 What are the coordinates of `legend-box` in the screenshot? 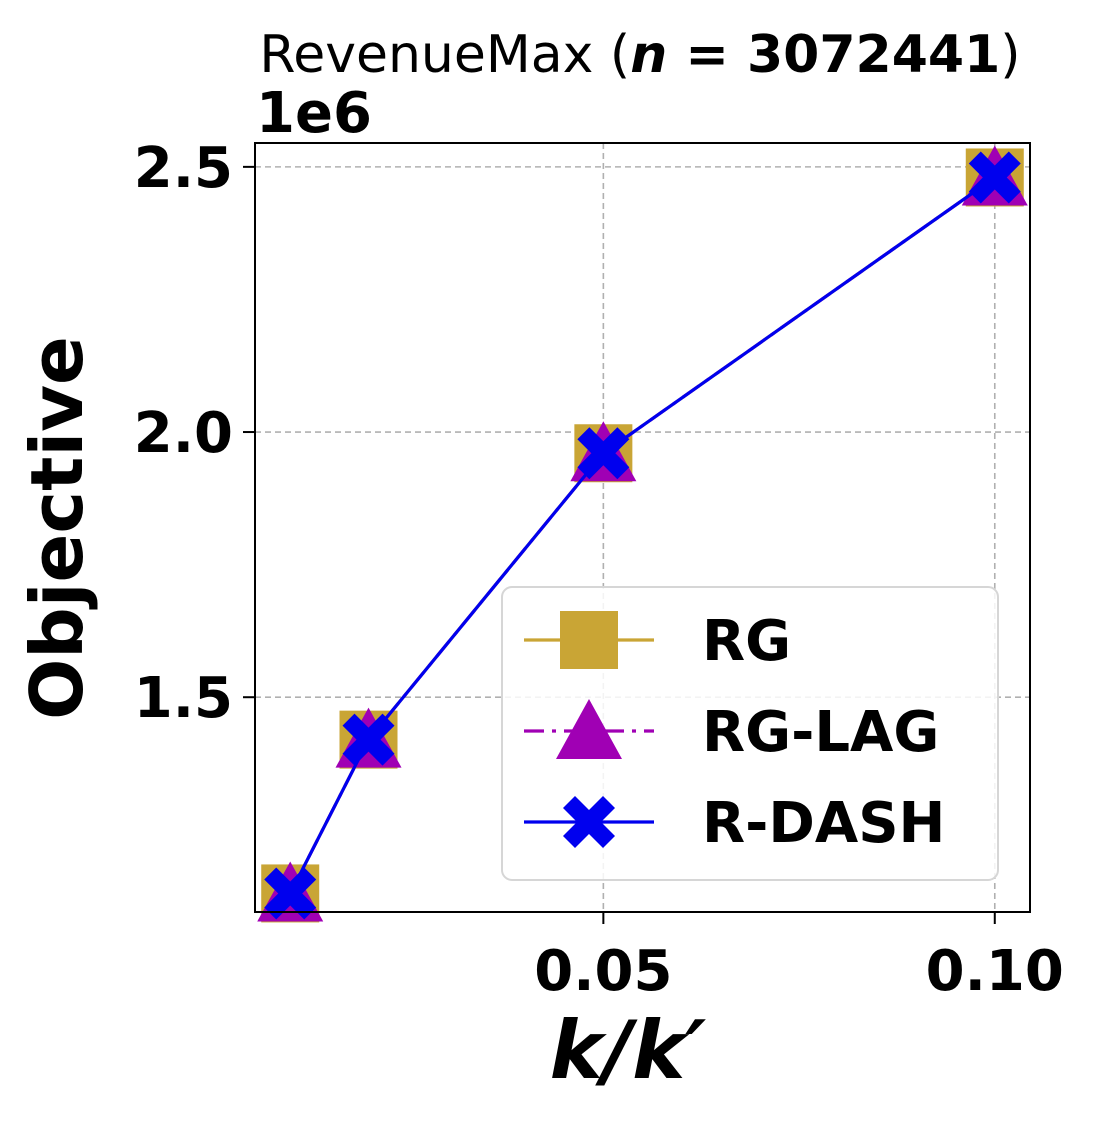 It's located at (750, 733).